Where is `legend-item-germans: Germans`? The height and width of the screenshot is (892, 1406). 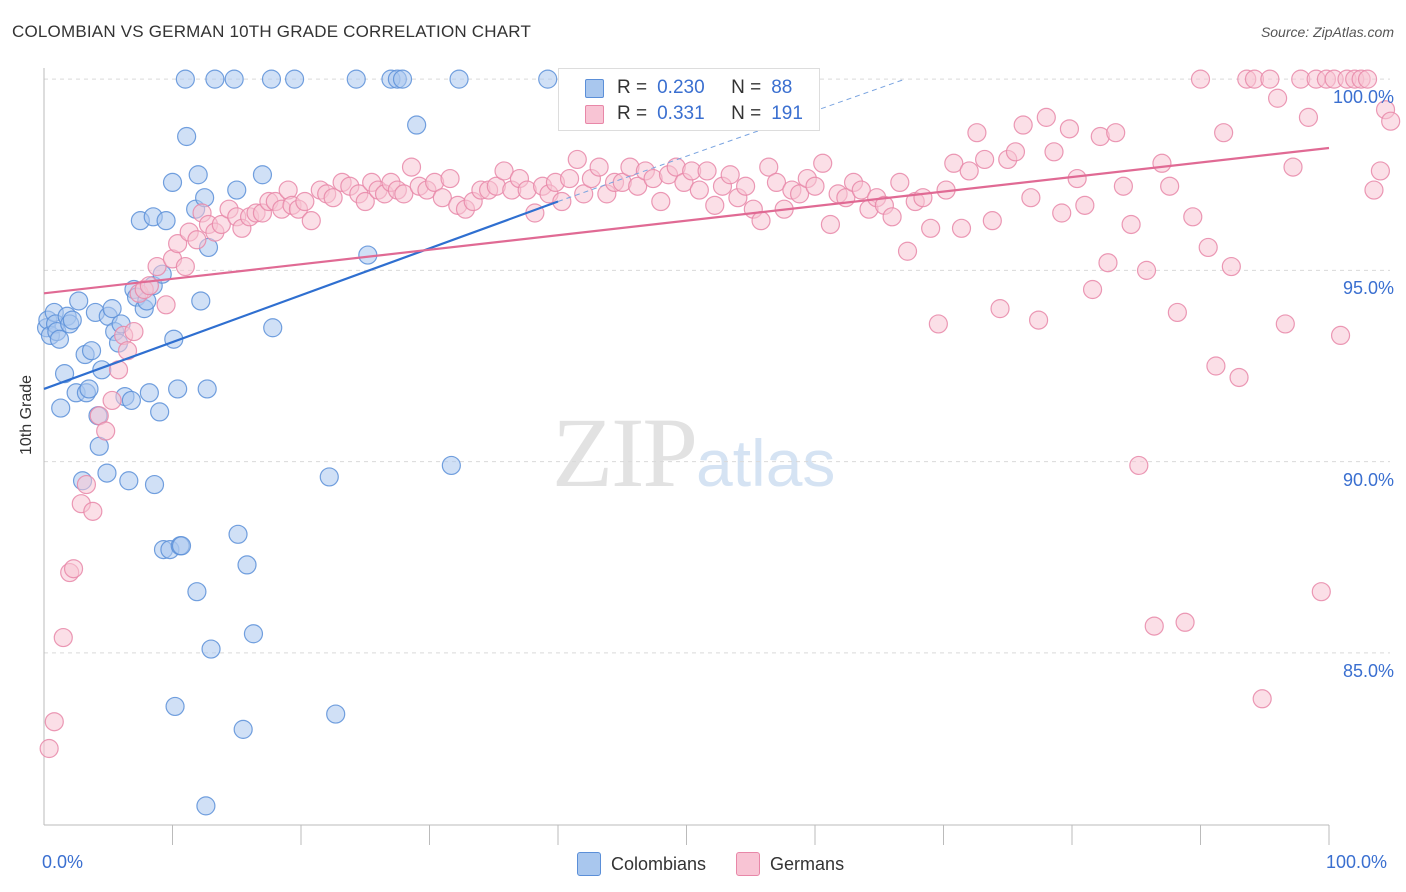 legend-item-germans: Germans is located at coordinates (790, 864).